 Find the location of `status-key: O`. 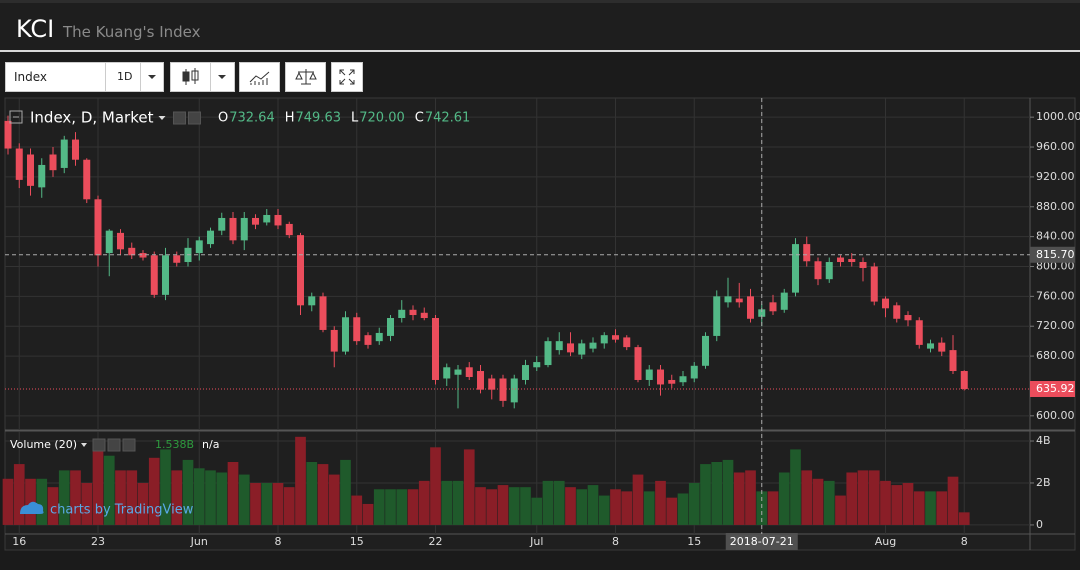

status-key: O is located at coordinates (223, 118).